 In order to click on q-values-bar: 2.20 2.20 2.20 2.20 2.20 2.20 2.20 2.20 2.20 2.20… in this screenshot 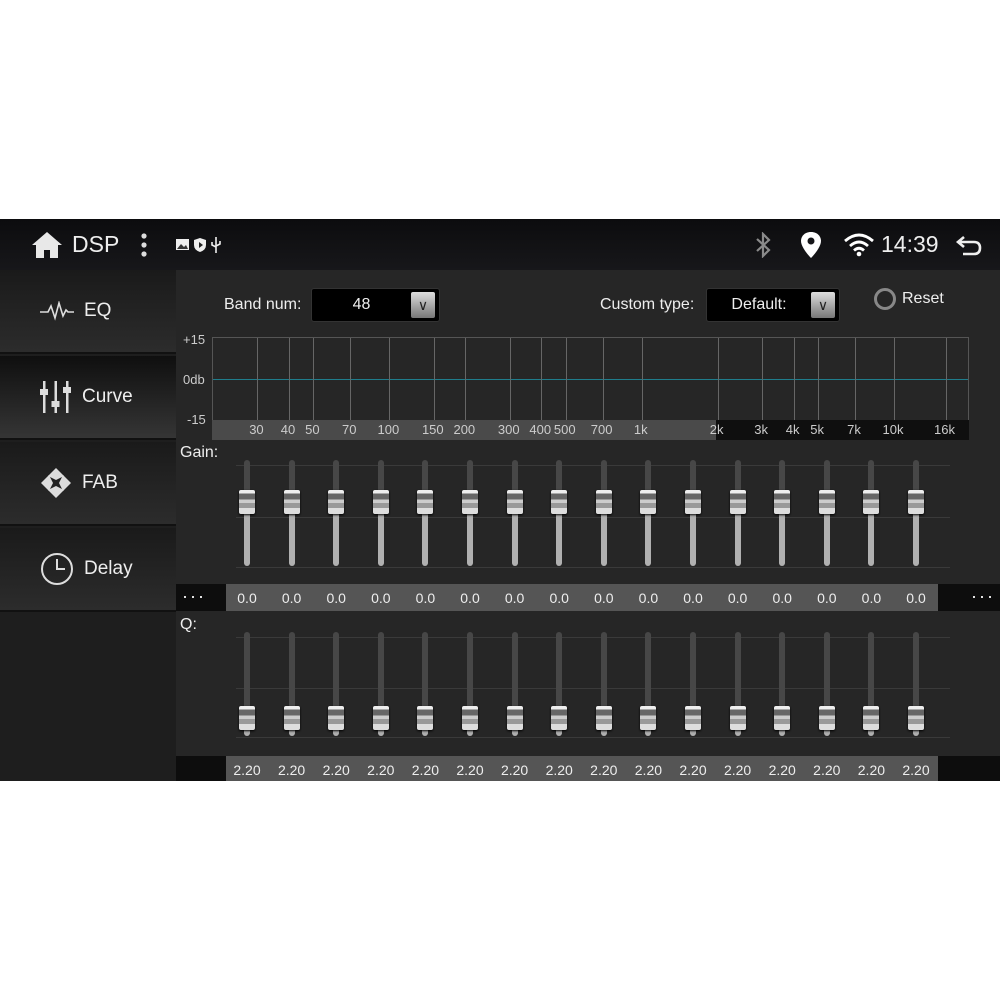, I will do `click(588, 768)`.